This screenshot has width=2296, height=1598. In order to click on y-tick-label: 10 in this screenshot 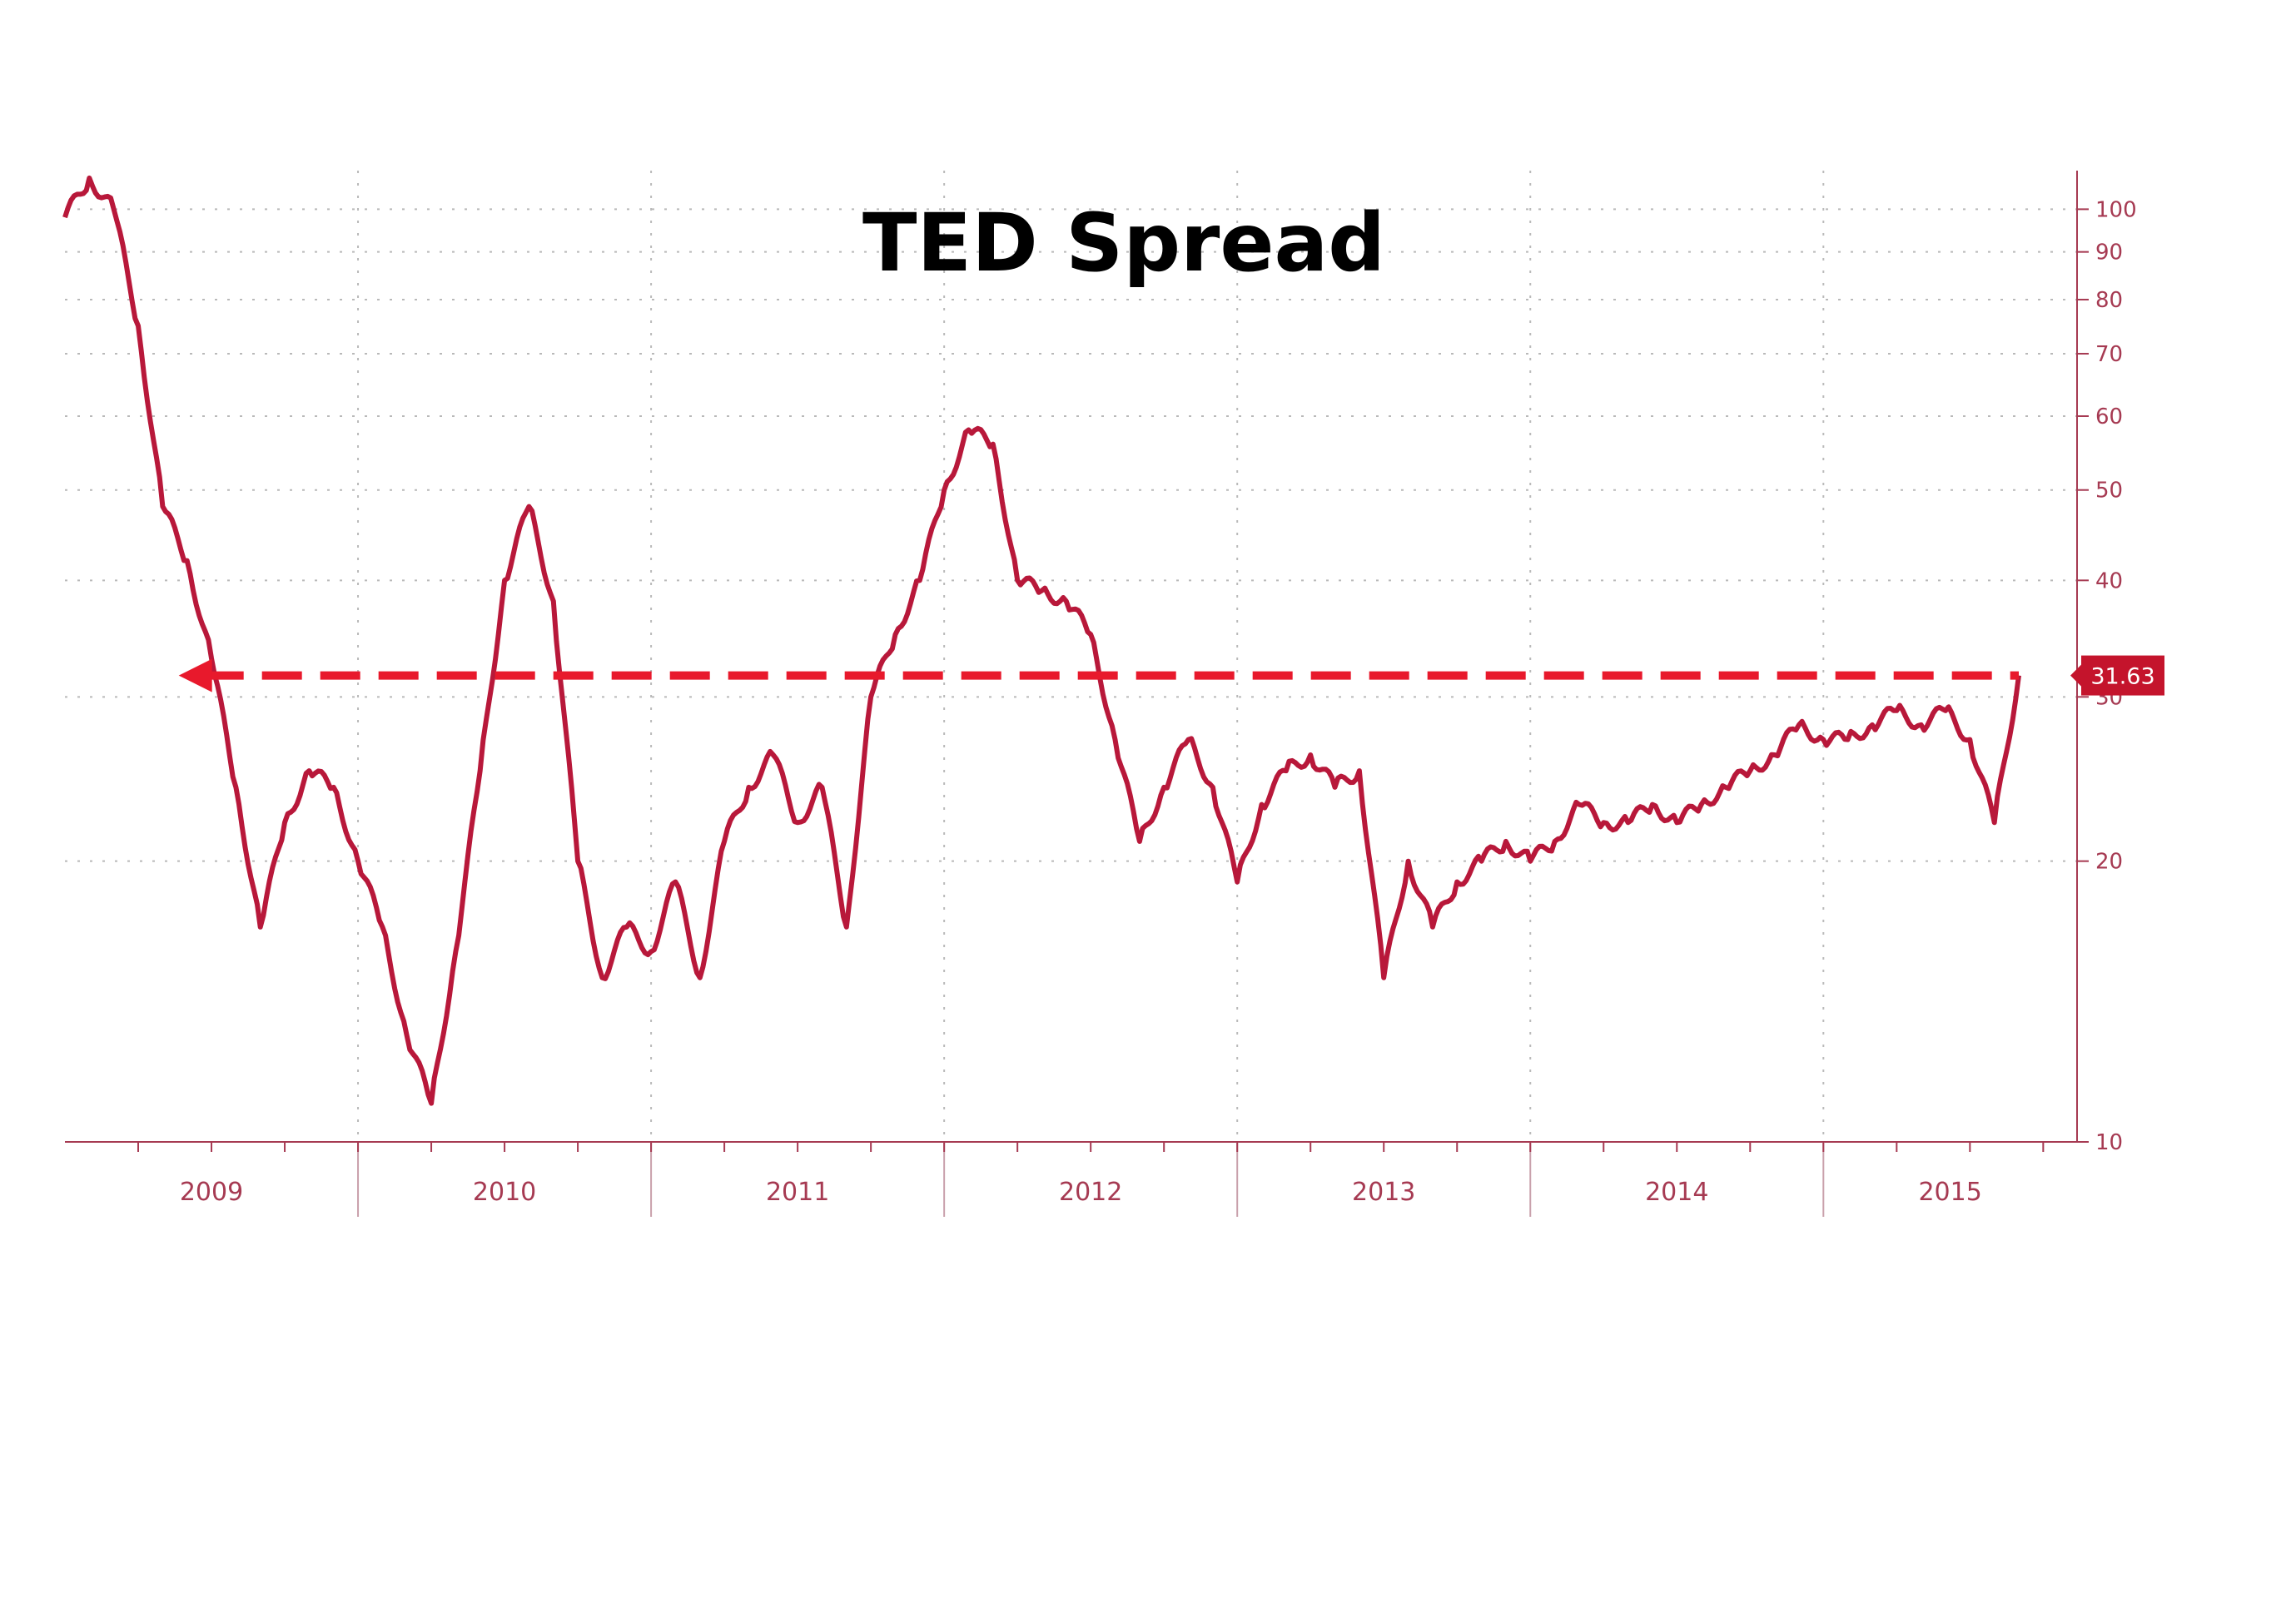, I will do `click(2109, 1142)`.